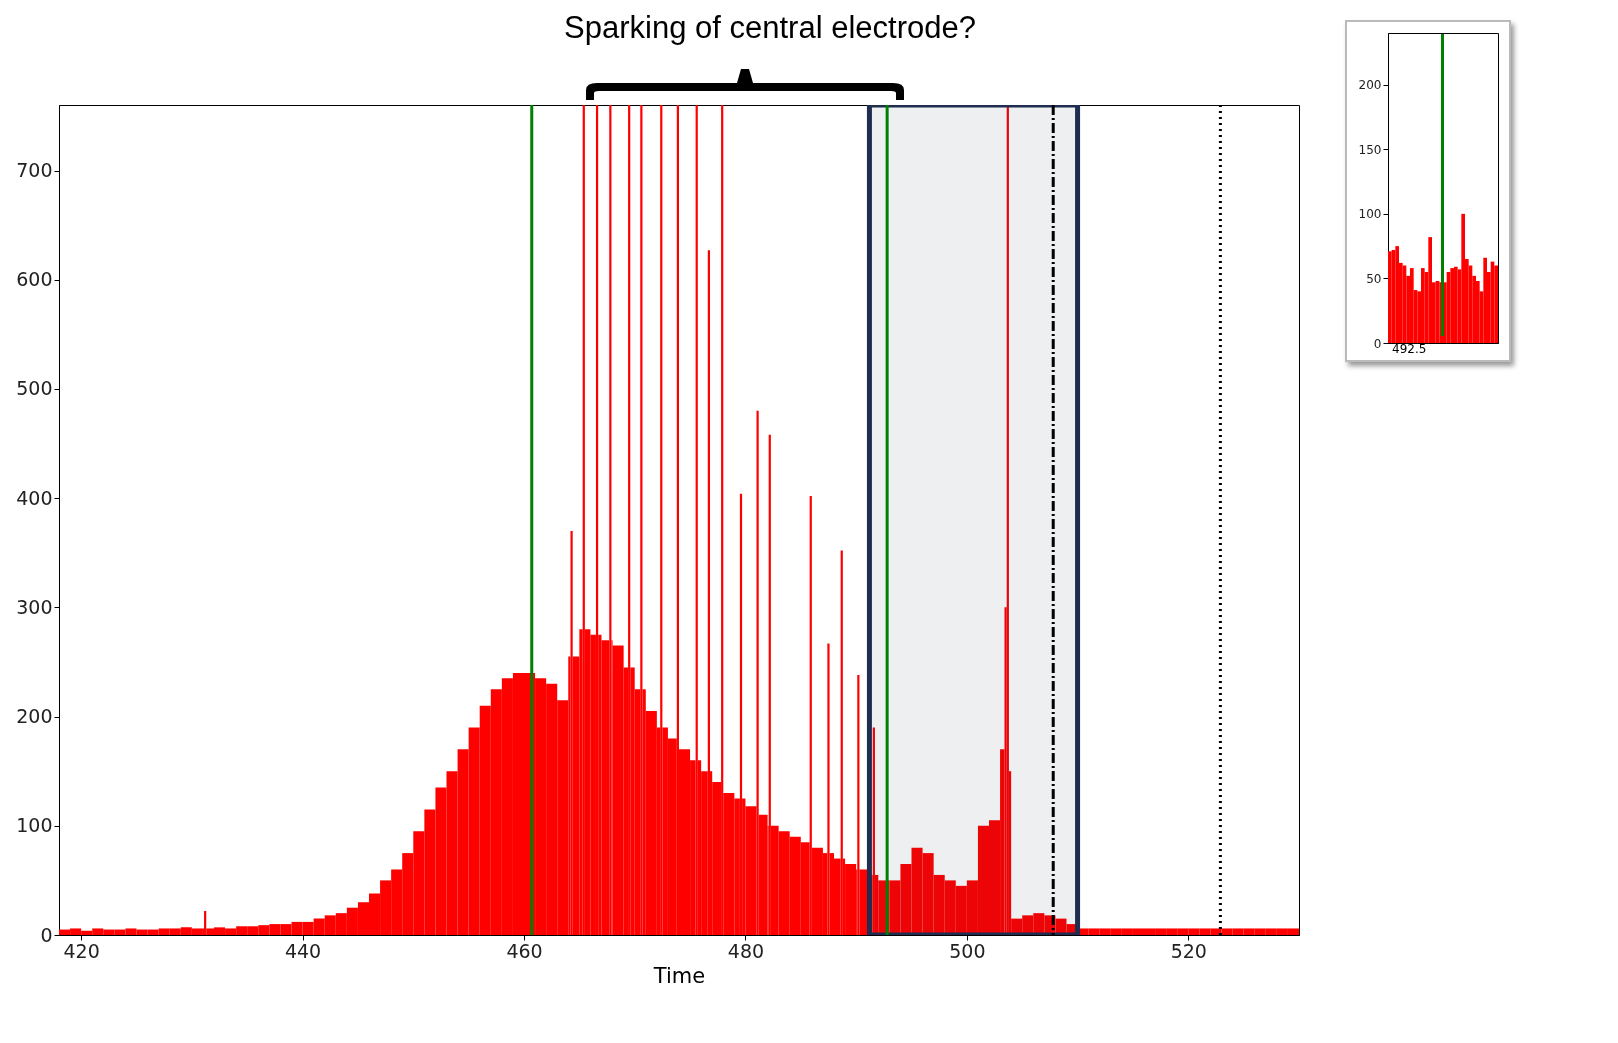 Image resolution: width=1618 pixels, height=1043 pixels. What do you see at coordinates (679, 975) in the screenshot?
I see `x-axis-title: Time` at bounding box center [679, 975].